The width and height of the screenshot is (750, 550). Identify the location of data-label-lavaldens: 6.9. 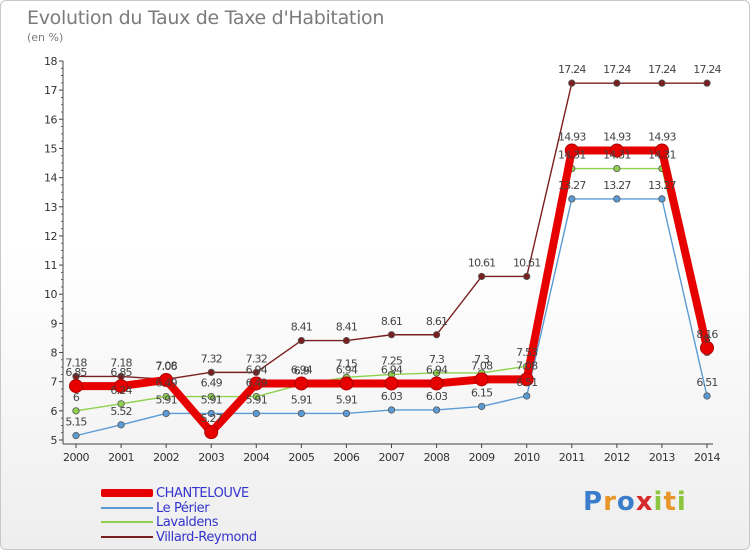
(302, 371).